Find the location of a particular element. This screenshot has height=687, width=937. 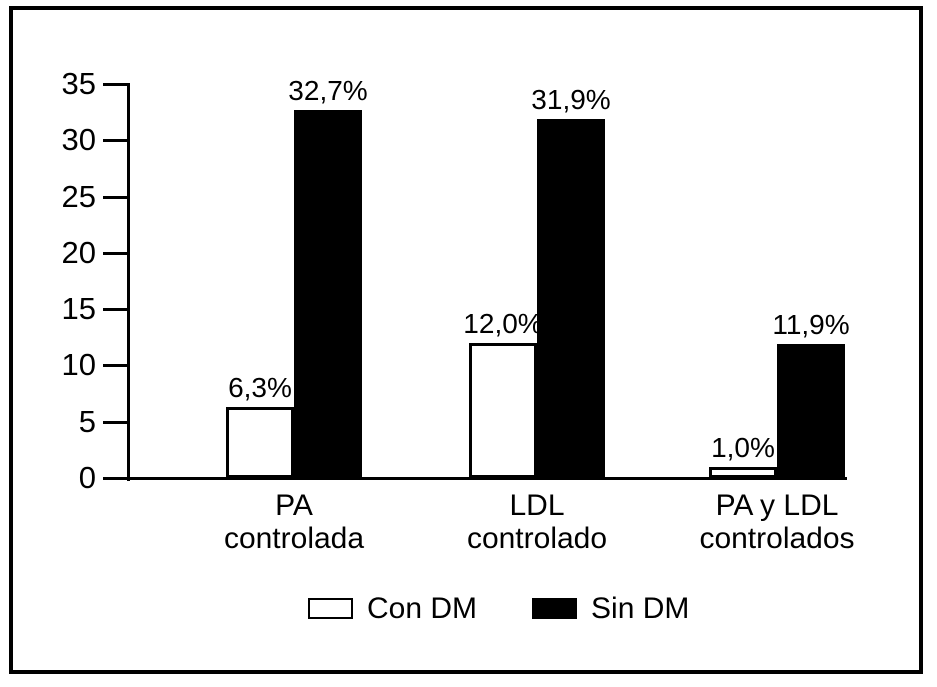

legend-item-con-dm: Con DM is located at coordinates (392, 608).